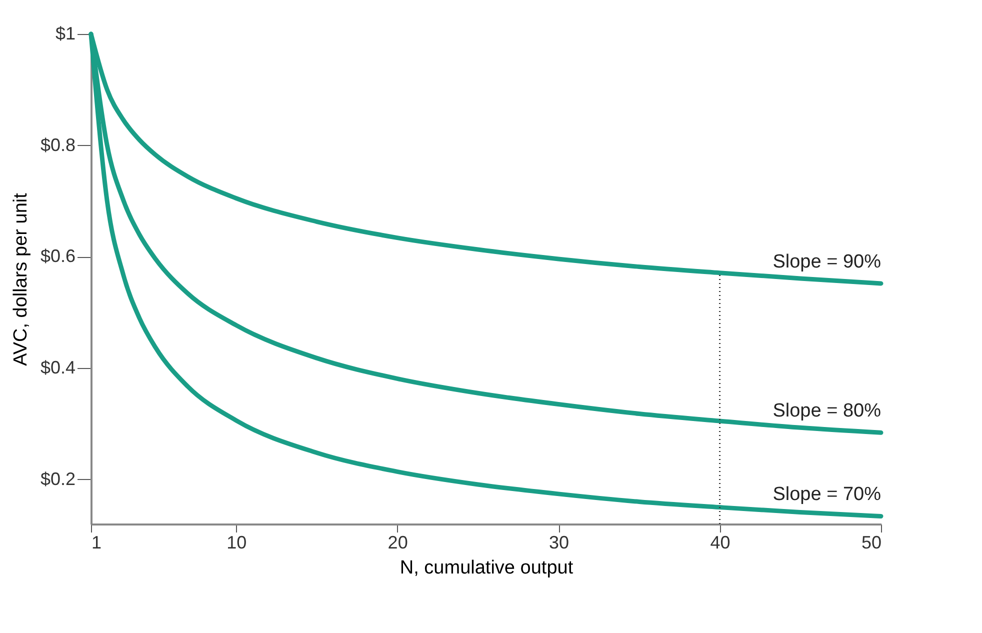  I want to click on series-label: Slope = 80%, so click(827, 411).